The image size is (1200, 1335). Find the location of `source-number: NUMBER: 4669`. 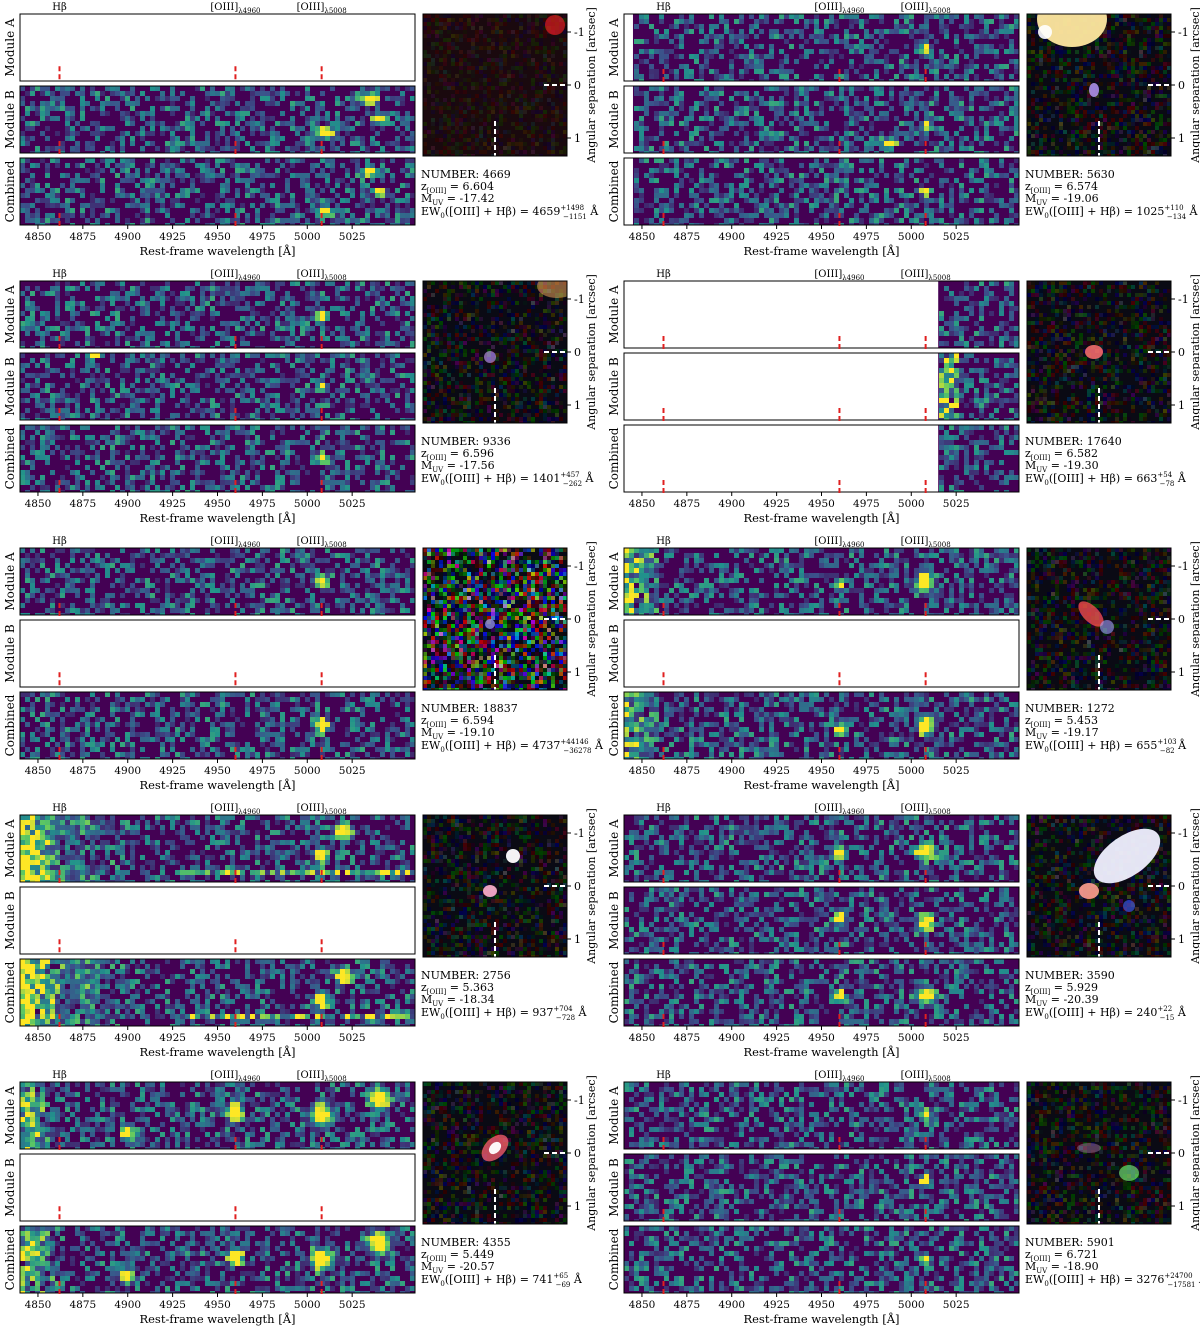

source-number: NUMBER: 4669 is located at coordinates (466, 174).